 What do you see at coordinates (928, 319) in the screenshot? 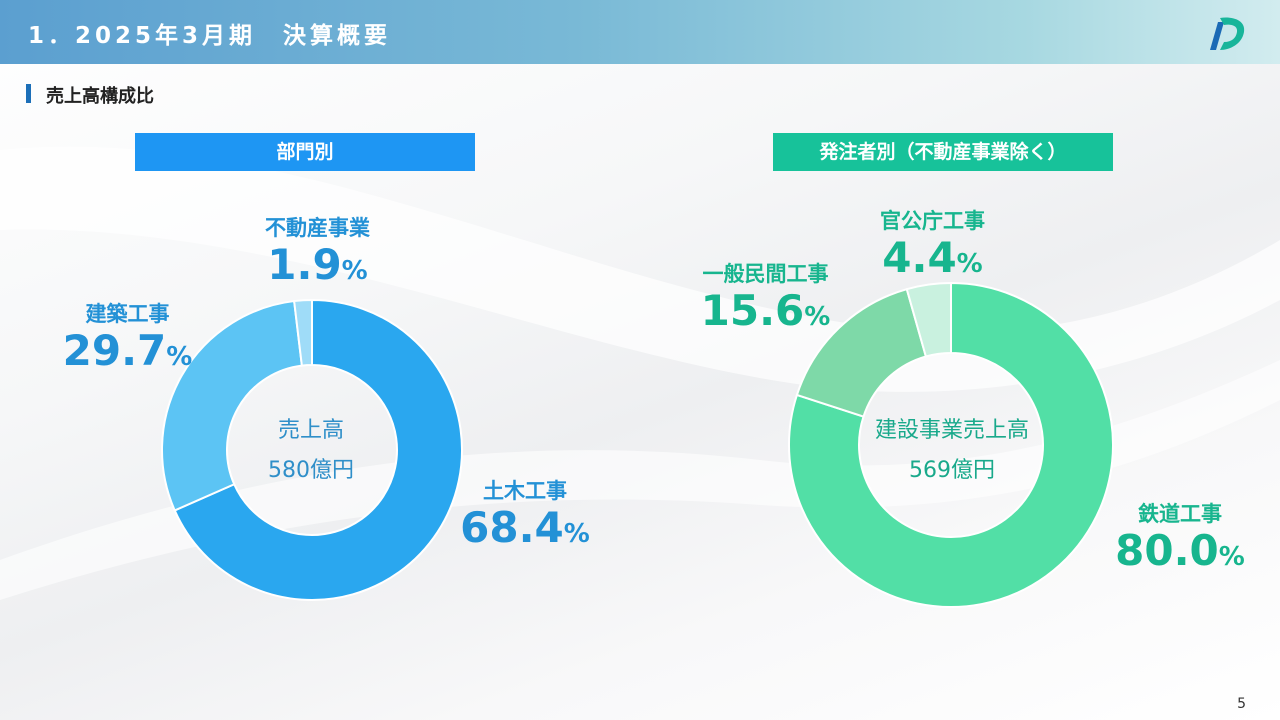
I see `donut-slice-public` at bounding box center [928, 319].